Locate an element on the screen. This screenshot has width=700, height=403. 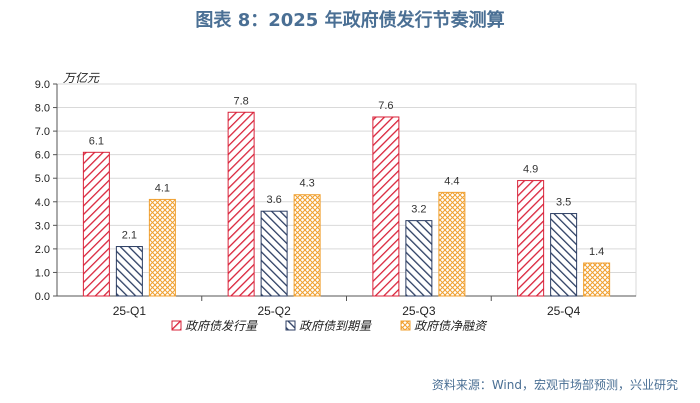
y-tick-label: 4.0 is located at coordinates (42, 203).